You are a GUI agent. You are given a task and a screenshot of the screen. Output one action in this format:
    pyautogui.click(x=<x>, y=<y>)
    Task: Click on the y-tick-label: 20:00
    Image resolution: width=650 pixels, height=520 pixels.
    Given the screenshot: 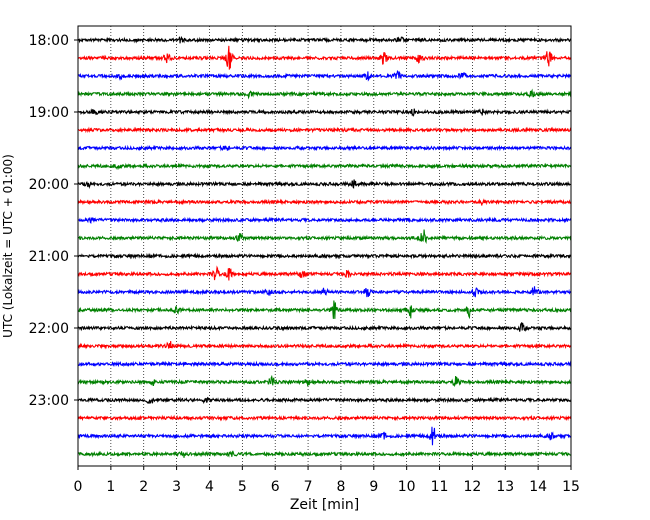 What is the action you would take?
    pyautogui.click(x=49, y=185)
    